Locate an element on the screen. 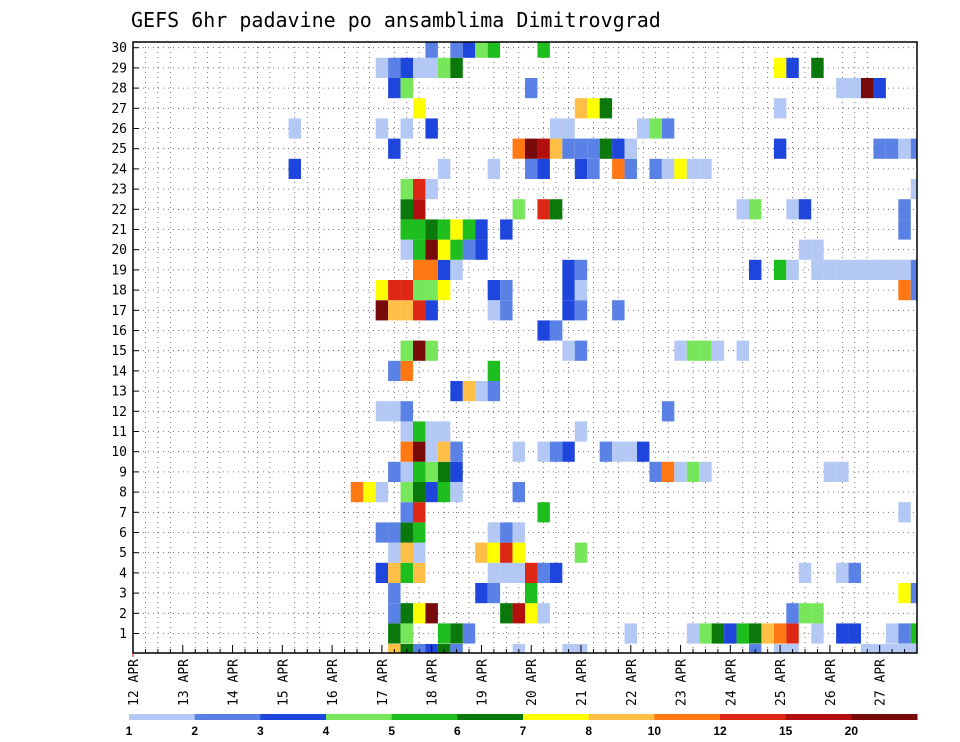  legend-label: 6 is located at coordinates (457, 731).